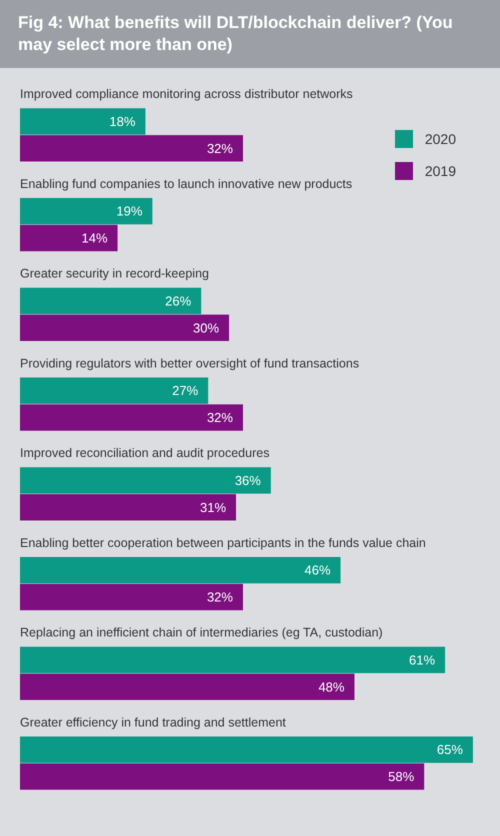  I want to click on data-label: 14%, so click(95, 238).